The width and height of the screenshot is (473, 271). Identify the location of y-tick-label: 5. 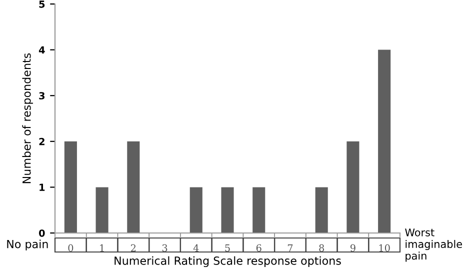
(42, 4).